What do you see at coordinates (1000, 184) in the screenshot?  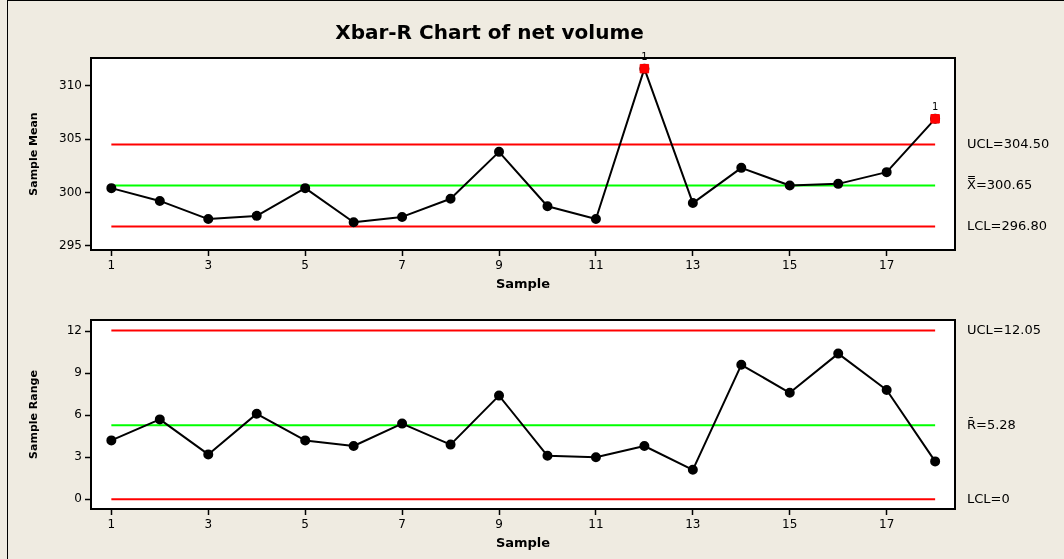 I see `ref-line-label: X̿=300.65` at bounding box center [1000, 184].